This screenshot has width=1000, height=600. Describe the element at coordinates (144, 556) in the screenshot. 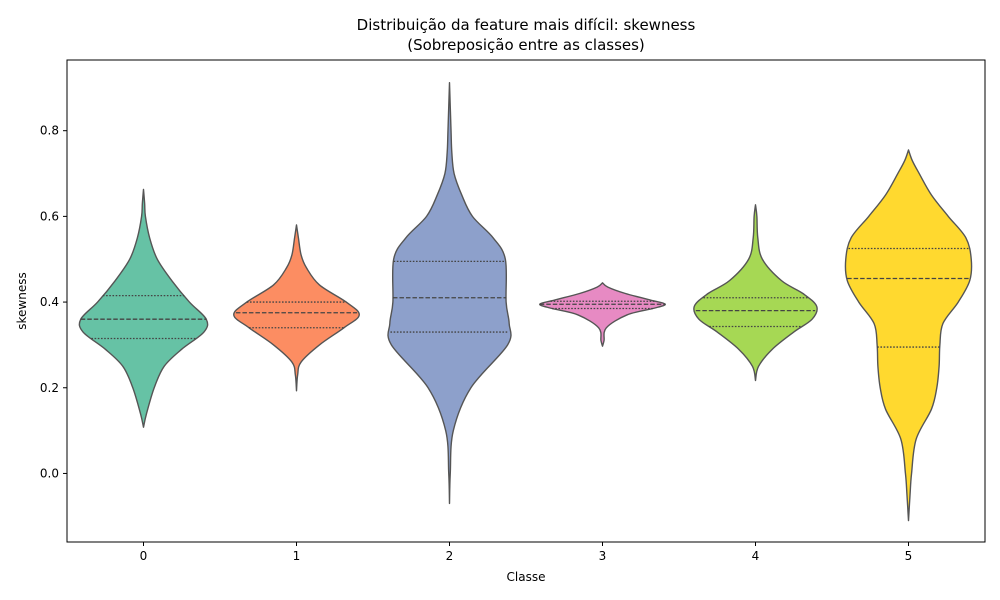

I see `x-tick-label: 0` at that location.